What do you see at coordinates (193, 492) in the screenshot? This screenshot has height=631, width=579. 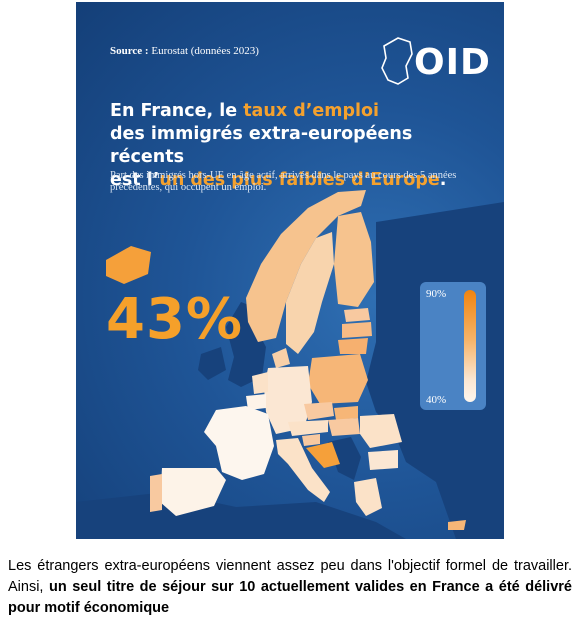 I see `country-spain` at bounding box center [193, 492].